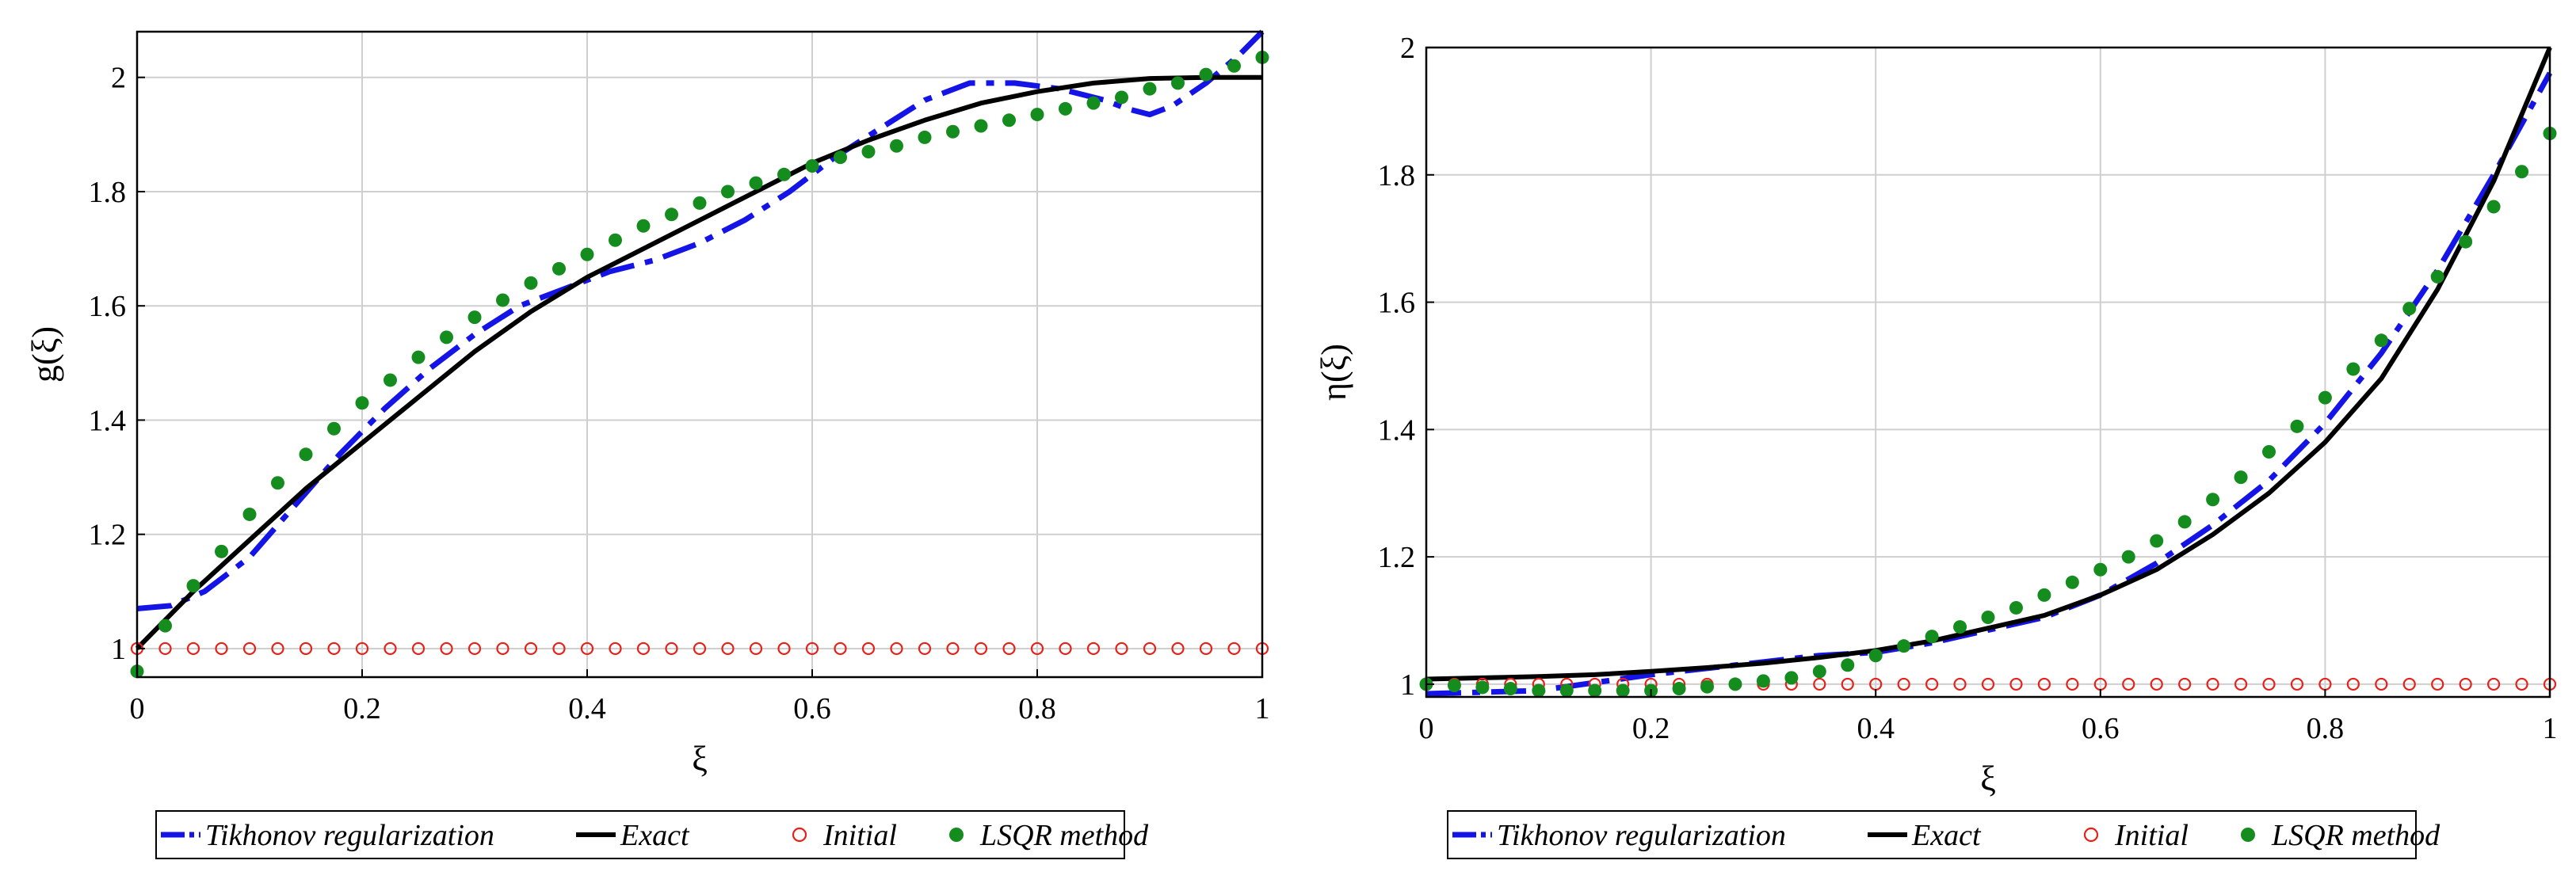  Describe the element at coordinates (1397, 303) in the screenshot. I see `y-tick-label: 1.6` at that location.